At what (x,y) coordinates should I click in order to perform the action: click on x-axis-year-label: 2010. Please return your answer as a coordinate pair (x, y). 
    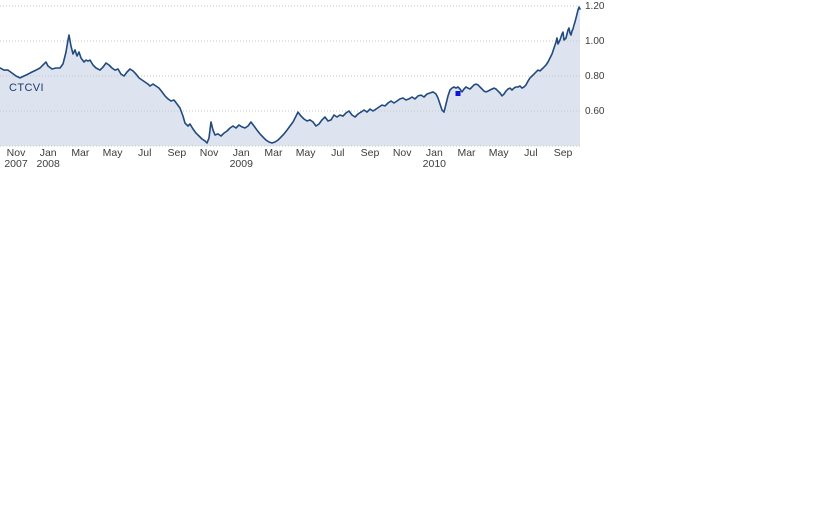
    Looking at the image, I should click on (434, 164).